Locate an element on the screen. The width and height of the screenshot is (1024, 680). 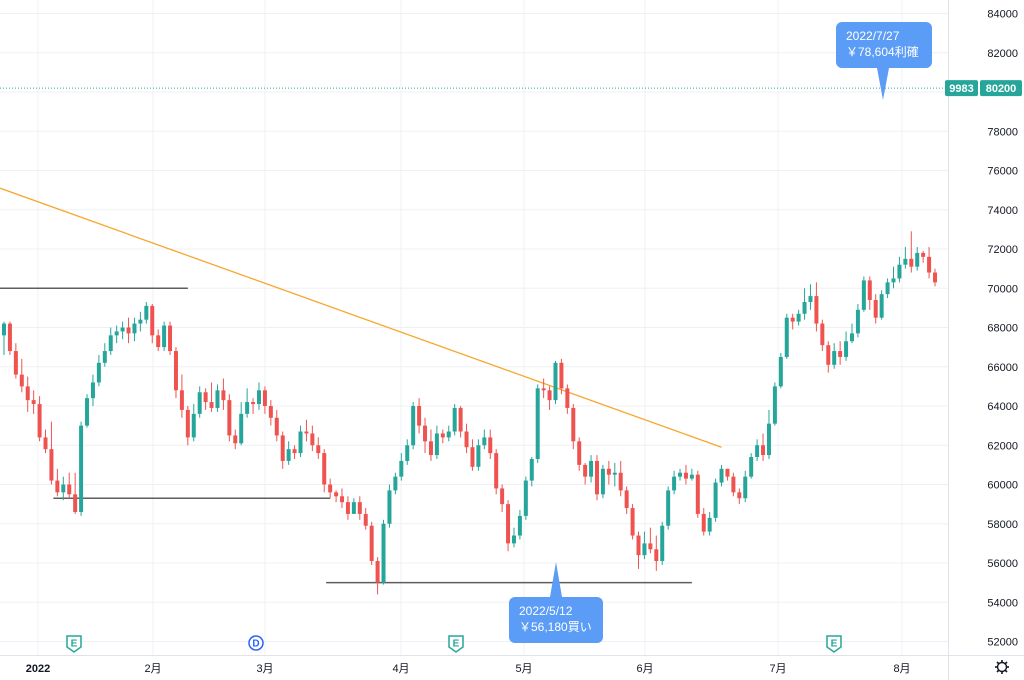
y-tick-label: 76000 is located at coordinates (1002, 172).